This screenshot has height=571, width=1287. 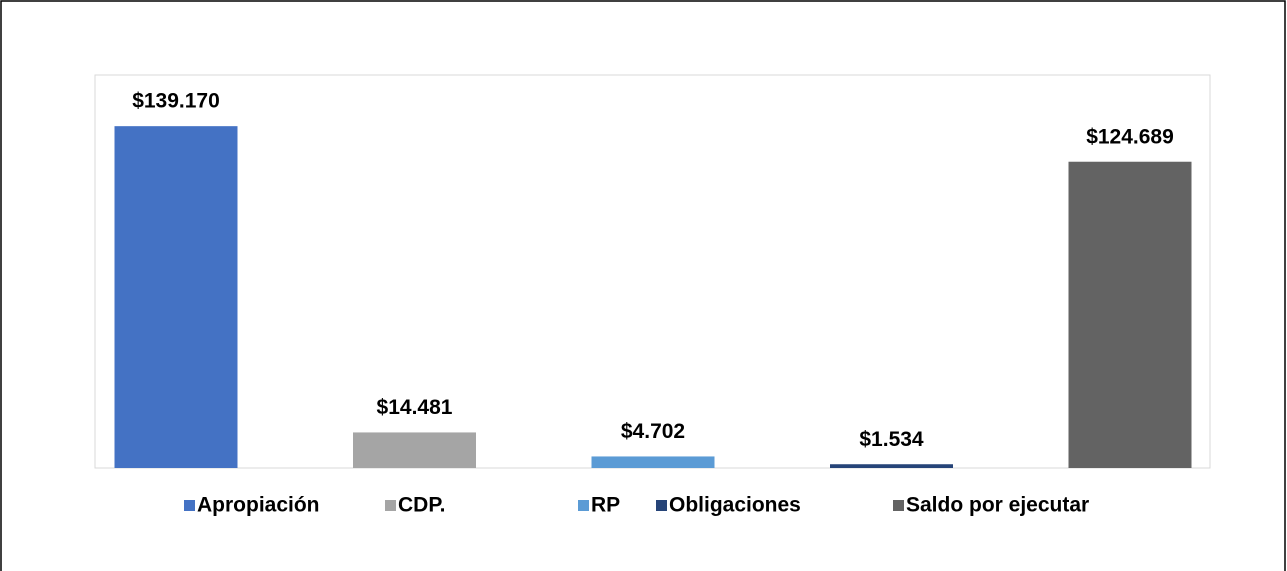 What do you see at coordinates (735, 505) in the screenshot?
I see `legend-label: Obligaciones` at bounding box center [735, 505].